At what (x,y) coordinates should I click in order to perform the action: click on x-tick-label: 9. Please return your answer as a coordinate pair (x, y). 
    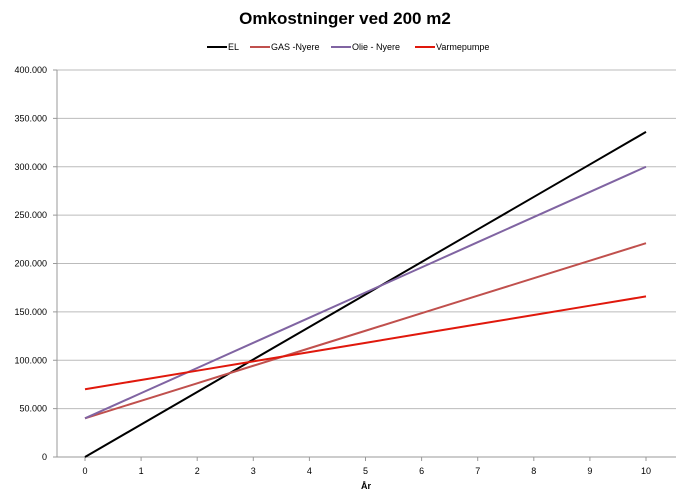
    Looking at the image, I should click on (589, 471).